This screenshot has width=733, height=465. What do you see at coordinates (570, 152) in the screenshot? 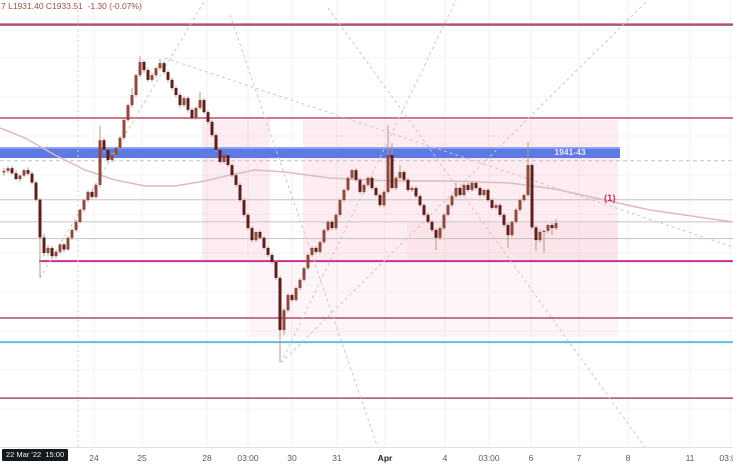
I see `supply-zone-price-label: 1941-43` at bounding box center [570, 152].